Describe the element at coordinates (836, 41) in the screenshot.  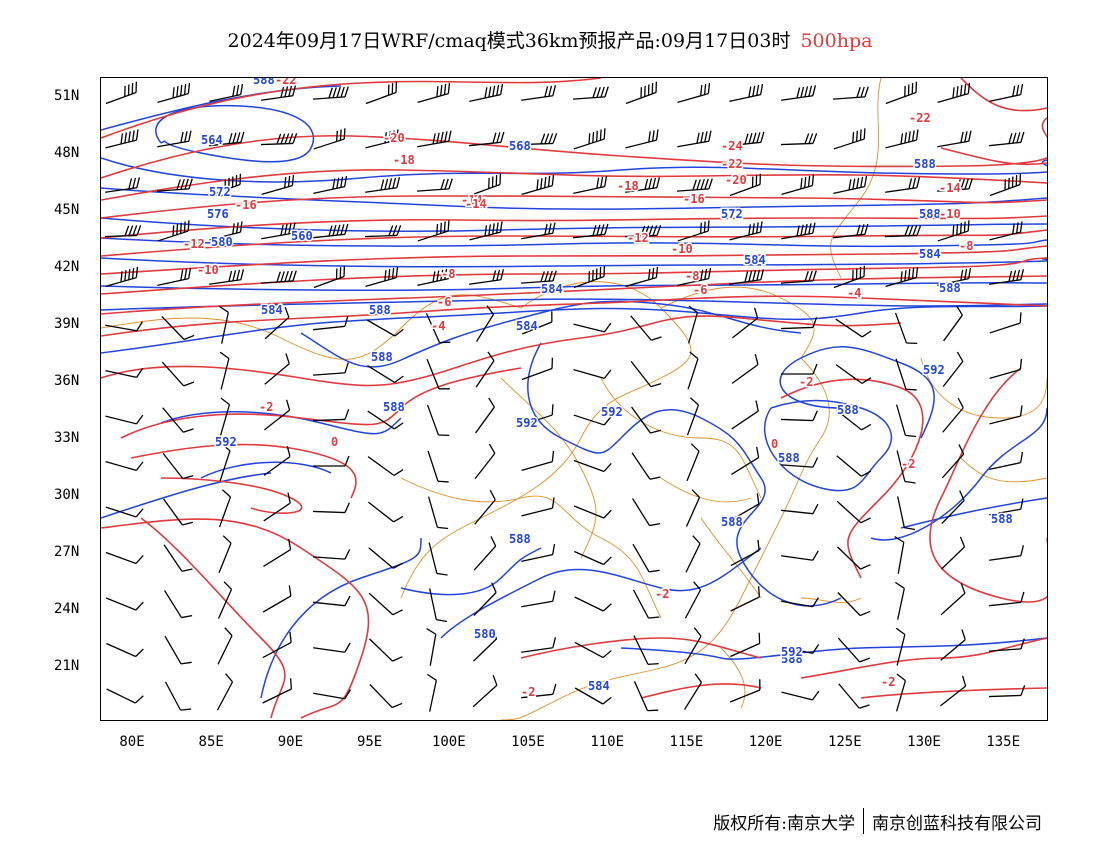
I see `title-level: 500hpa` at that location.